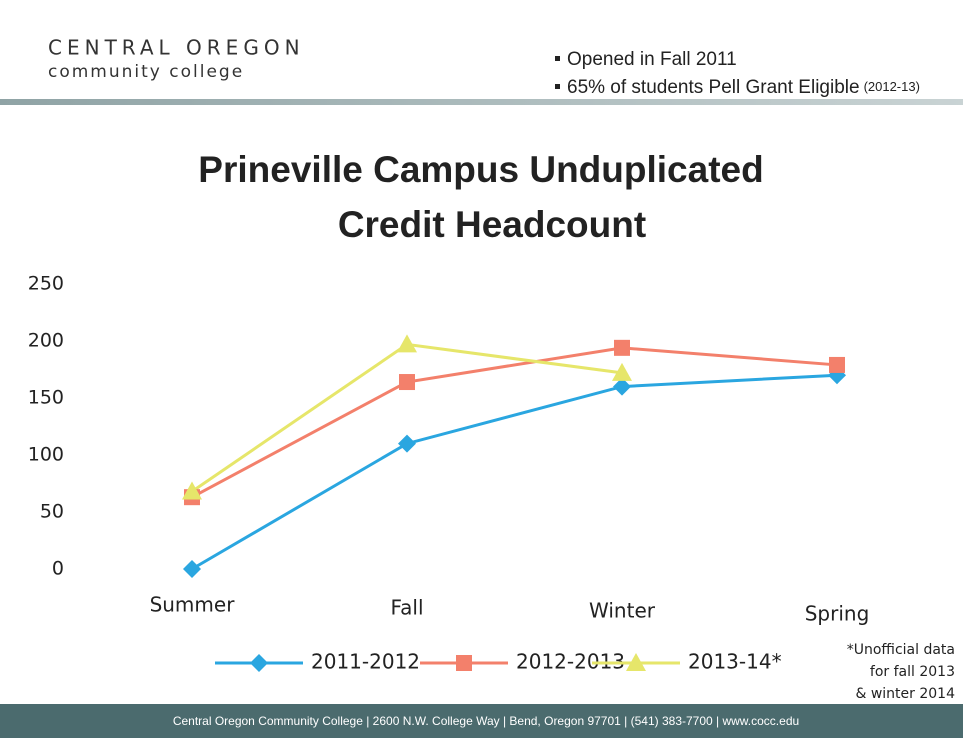 The image size is (963, 738). I want to click on footer-band, so click(481, 721).